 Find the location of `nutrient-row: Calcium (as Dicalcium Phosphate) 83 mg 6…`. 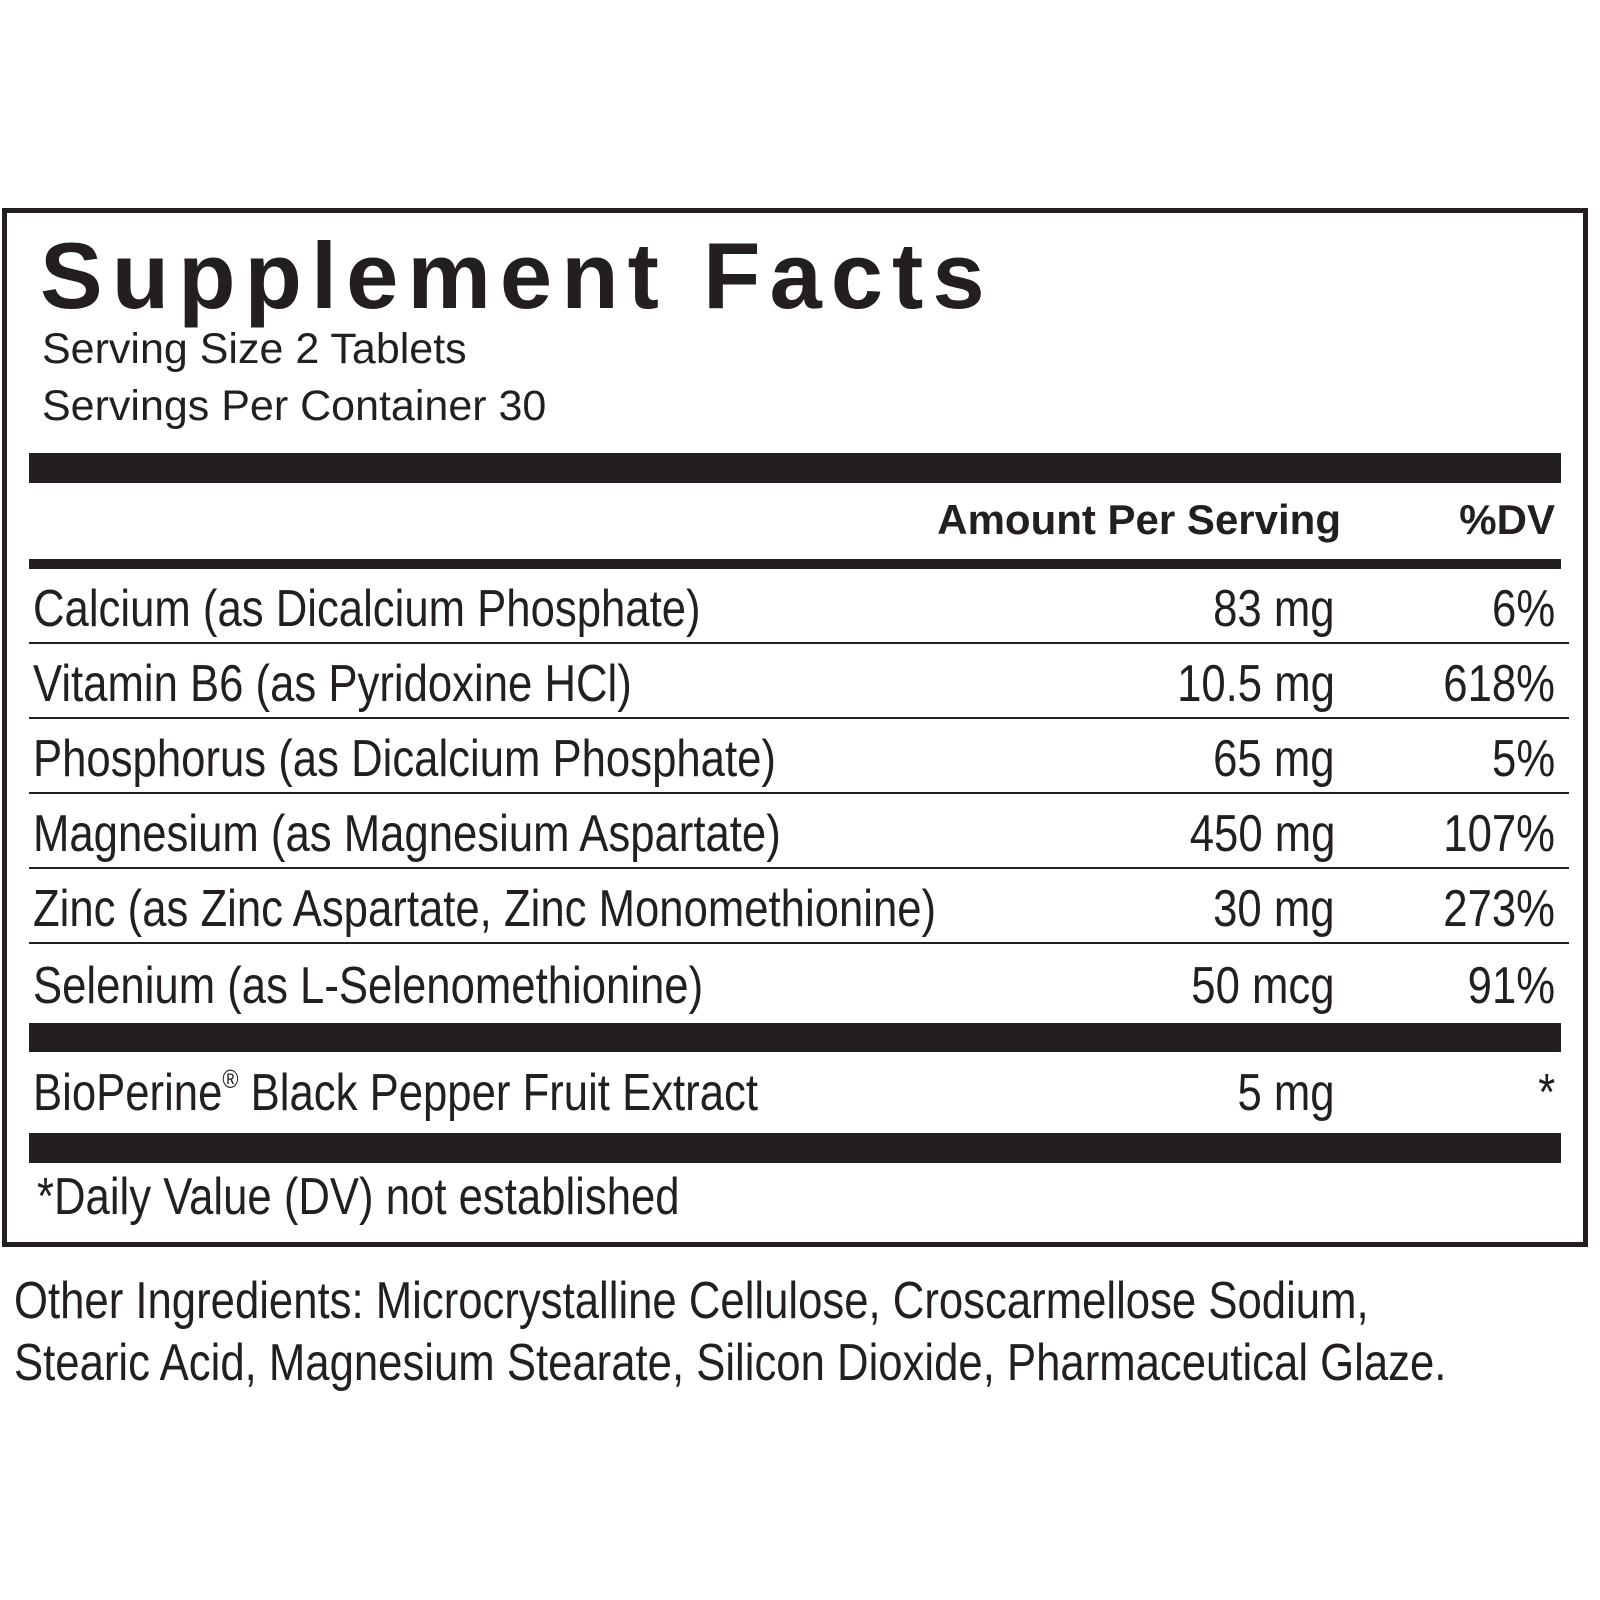

nutrient-row: Calcium (as Dicalcium Phosphate) 83 mg 6… is located at coordinates (799, 606).